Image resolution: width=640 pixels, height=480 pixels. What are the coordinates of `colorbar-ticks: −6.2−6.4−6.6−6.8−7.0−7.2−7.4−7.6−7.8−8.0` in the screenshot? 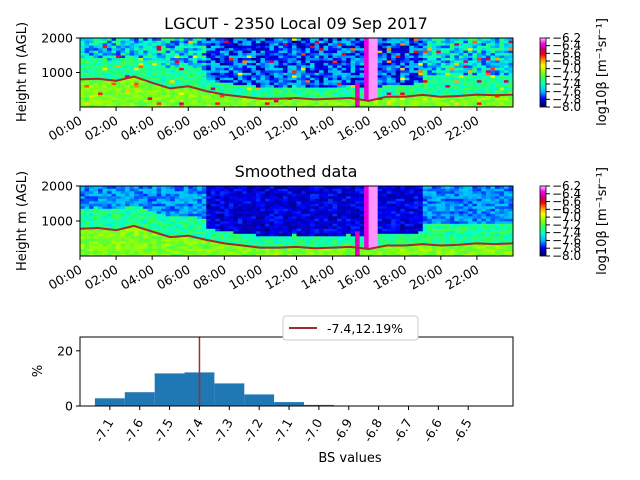 It's located at (563, 72).